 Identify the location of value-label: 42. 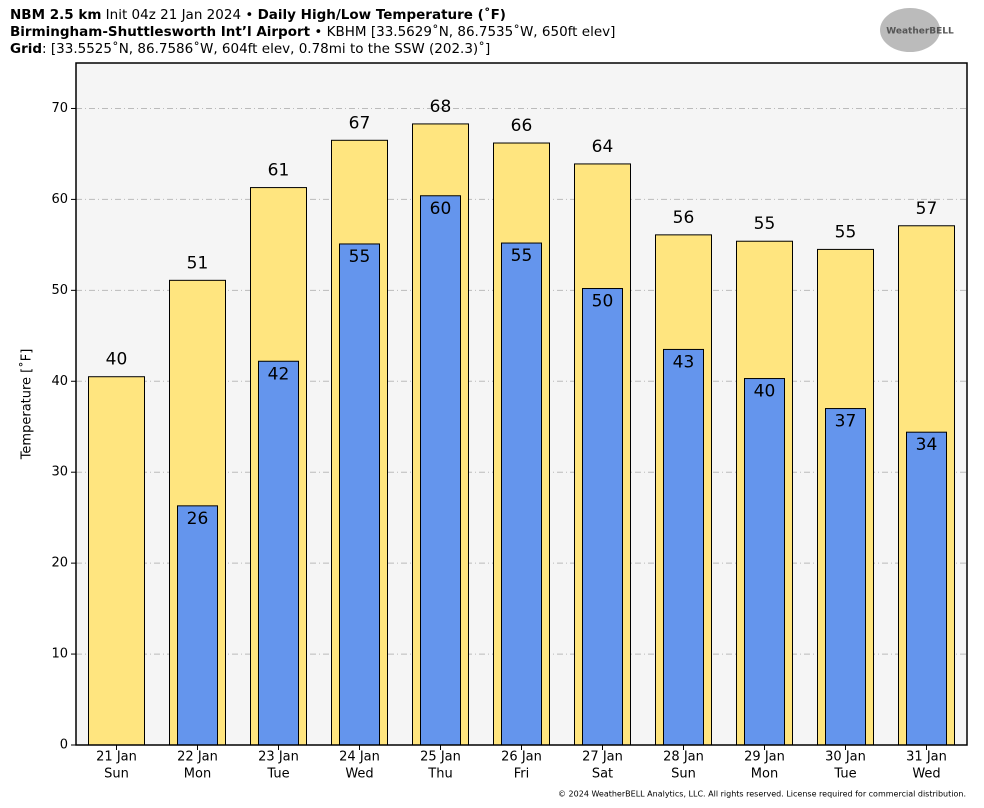
(279, 374).